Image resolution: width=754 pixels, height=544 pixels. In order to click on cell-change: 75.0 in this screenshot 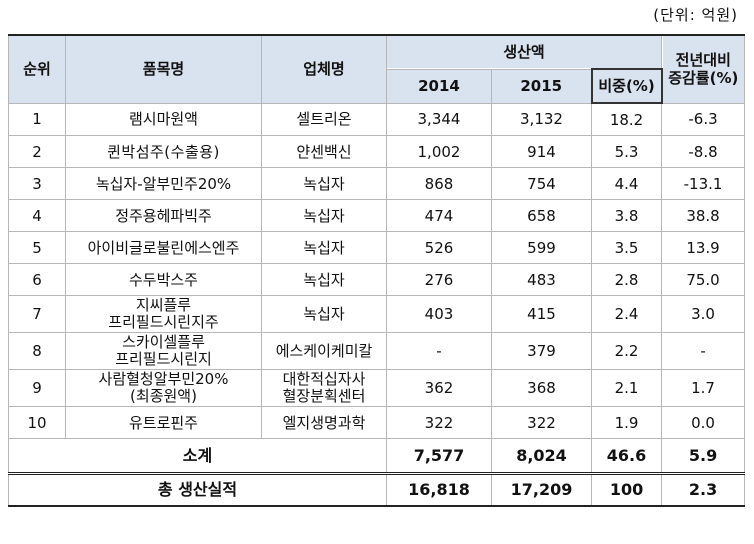, I will do `click(703, 279)`.